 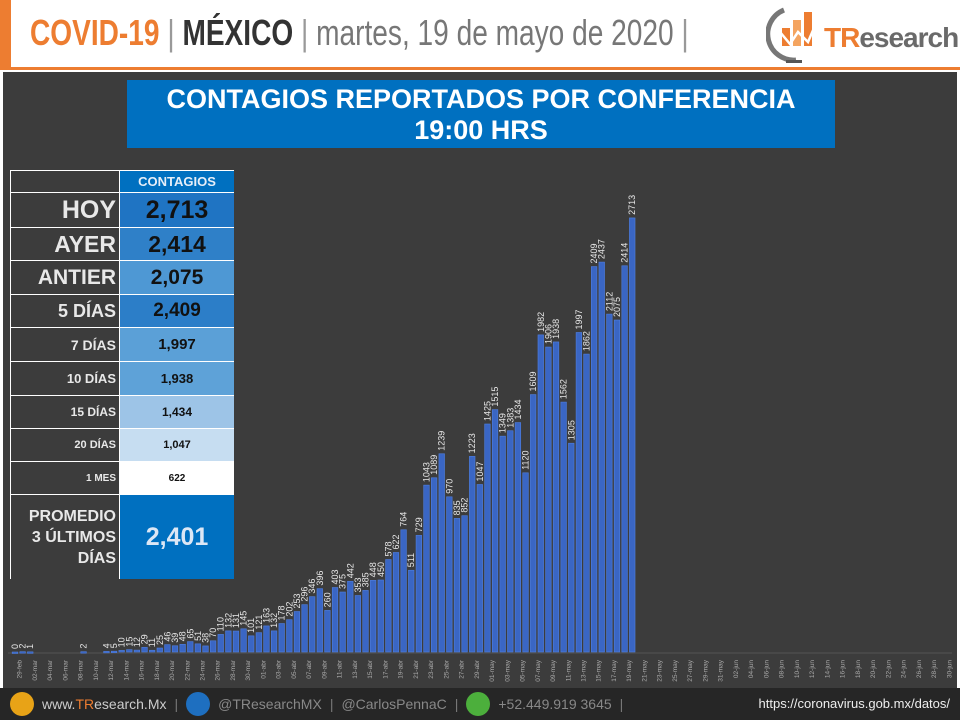 I want to click on kpi-row: 20 DÍAS 1,047, so click(x=122, y=445).